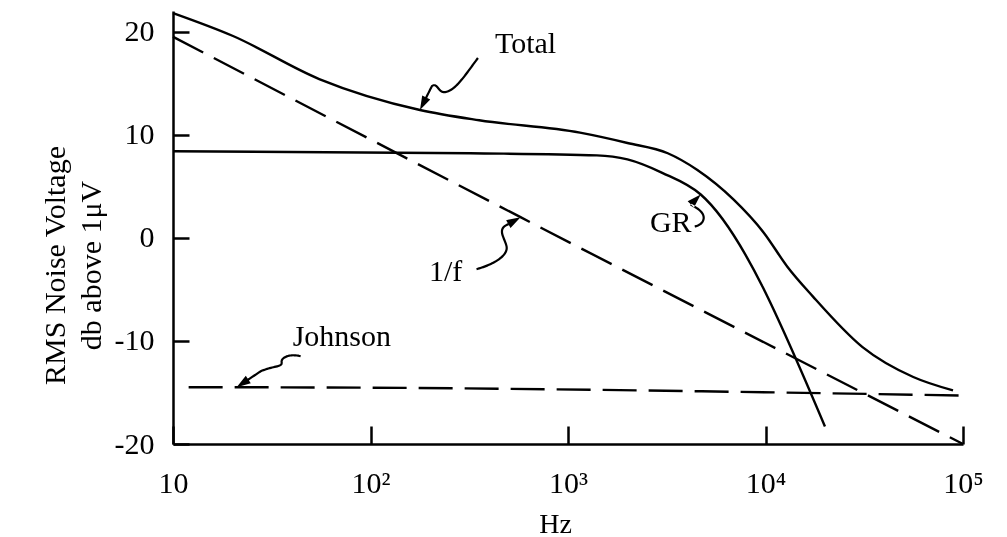  What do you see at coordinates (963, 482) in the screenshot?
I see `x-tick-label: 10⁵` at bounding box center [963, 482].